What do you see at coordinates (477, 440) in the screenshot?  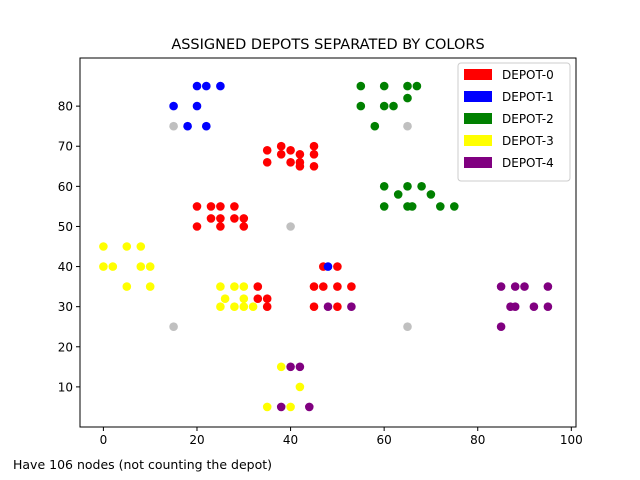 I see `x-tick-label: 80` at bounding box center [477, 440].